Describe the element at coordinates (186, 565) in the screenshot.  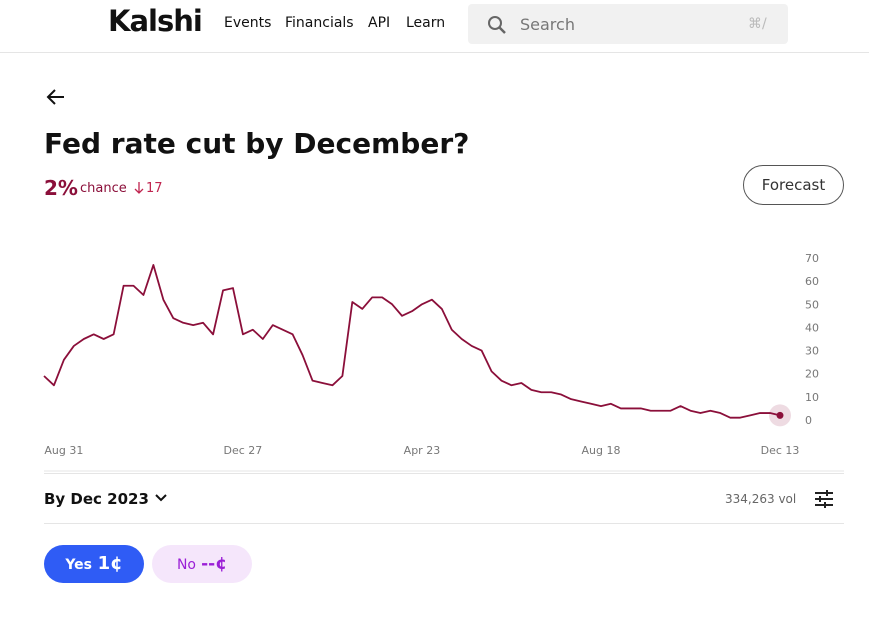
I see `no-label: No` at that location.